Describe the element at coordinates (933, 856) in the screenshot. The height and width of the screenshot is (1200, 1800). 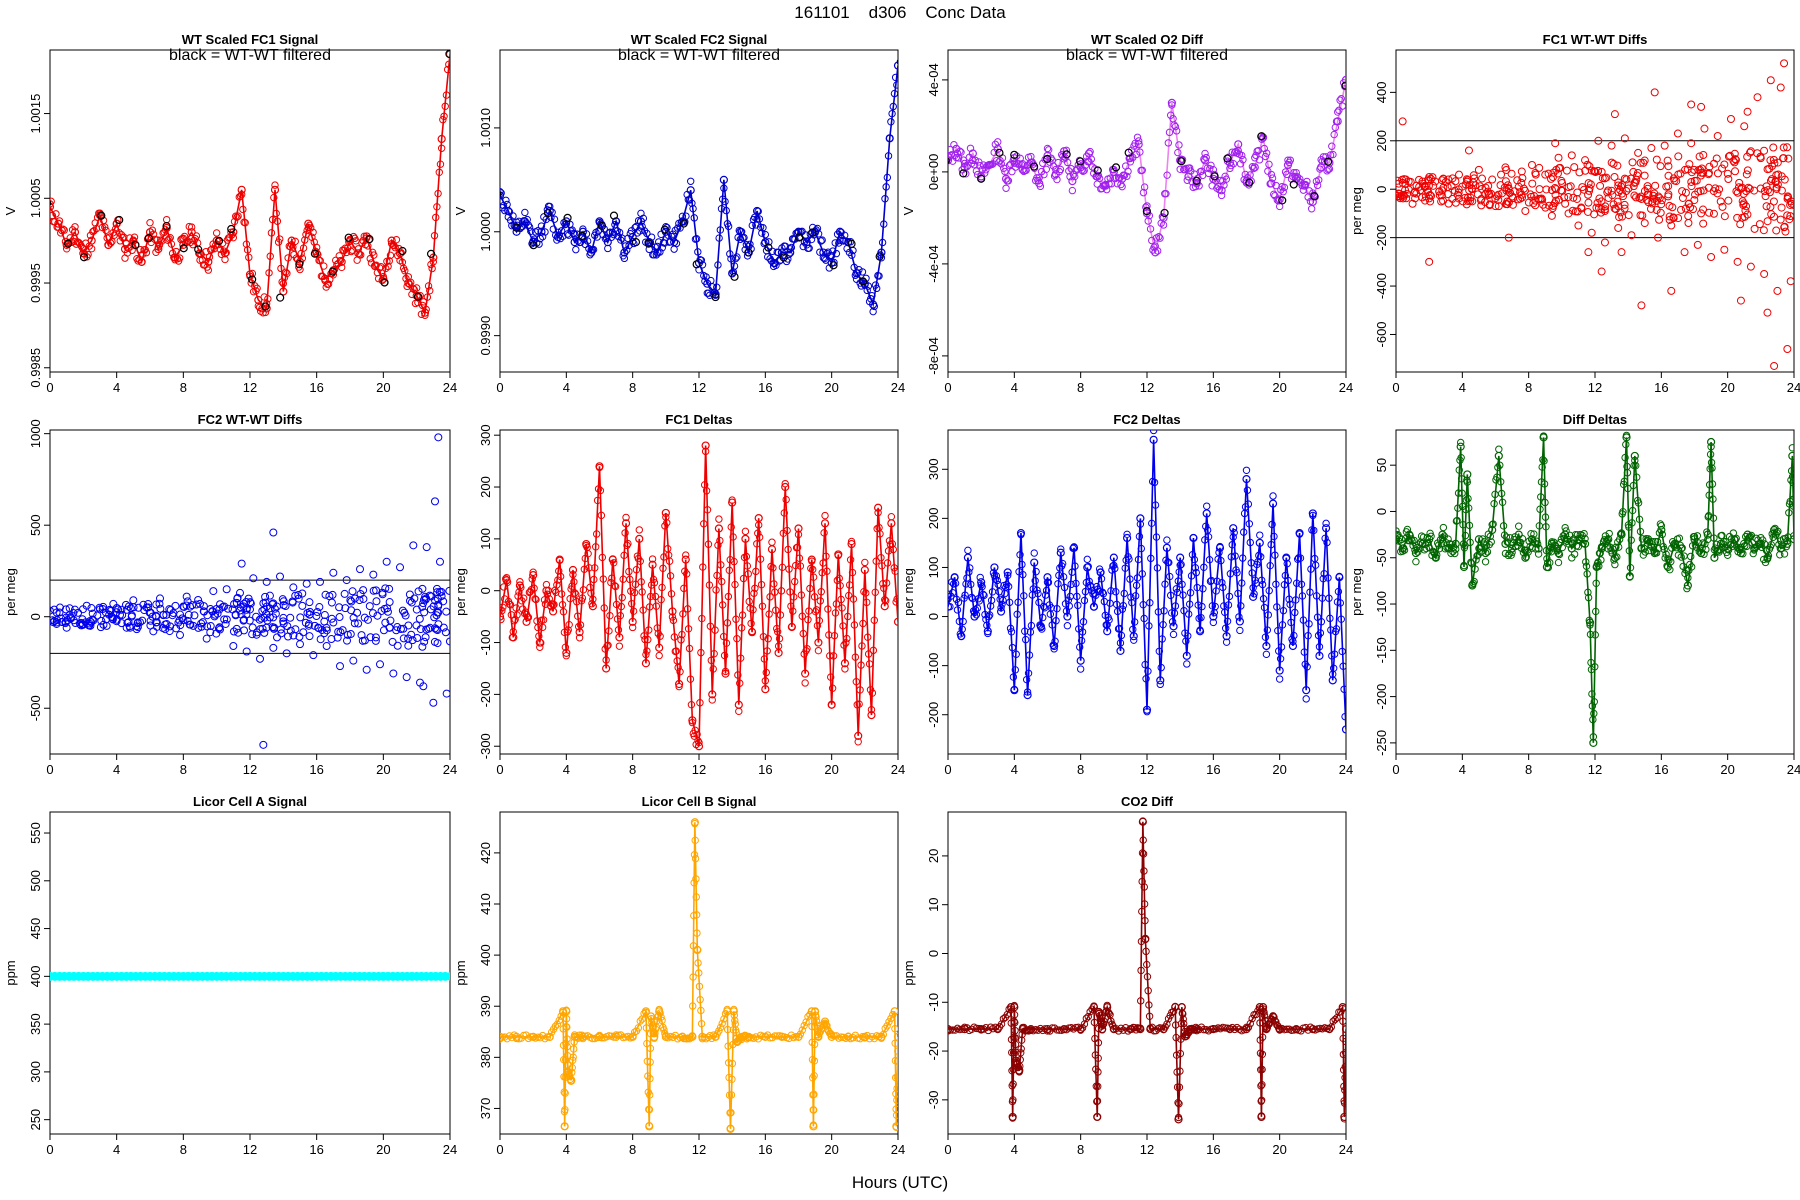
I see `y-tick-label: 20` at that location.